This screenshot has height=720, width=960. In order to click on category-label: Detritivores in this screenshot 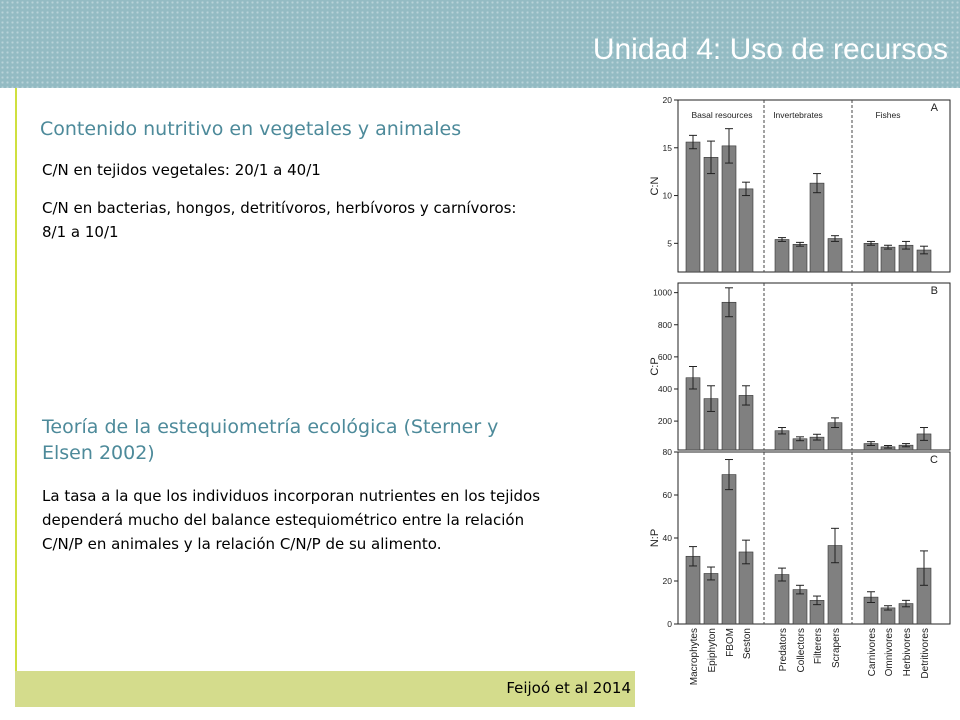, I will do `click(925, 653)`.